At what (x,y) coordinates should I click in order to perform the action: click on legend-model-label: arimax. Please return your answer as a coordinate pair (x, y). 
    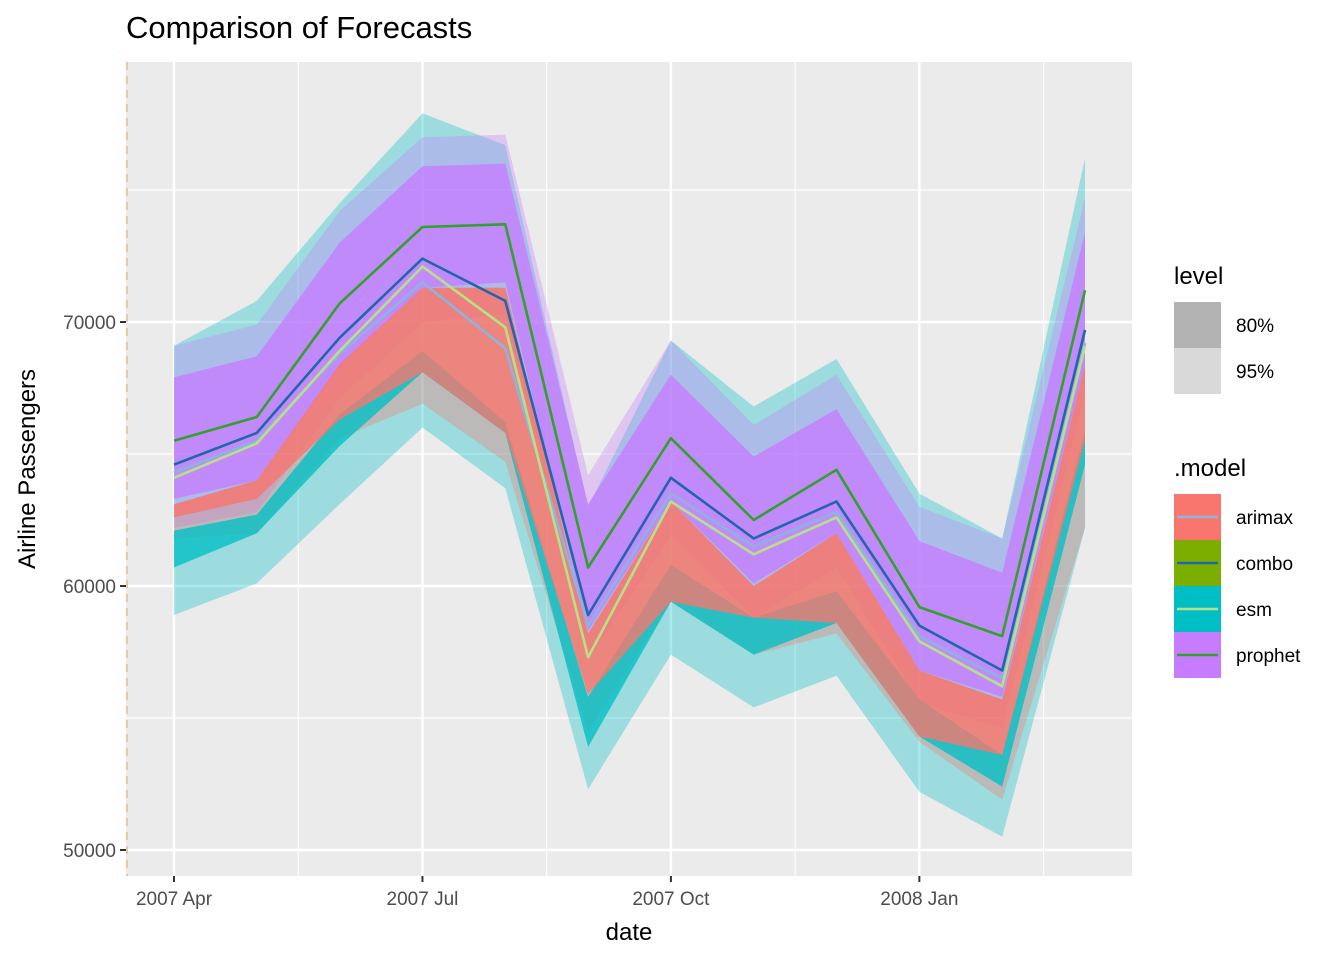
    Looking at the image, I should click on (1265, 518).